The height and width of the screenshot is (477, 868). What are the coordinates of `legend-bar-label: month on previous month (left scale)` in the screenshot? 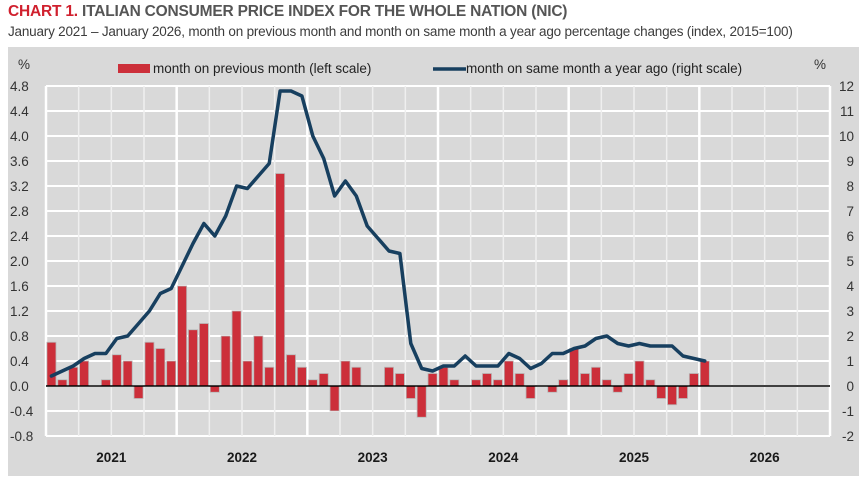 It's located at (262, 68).